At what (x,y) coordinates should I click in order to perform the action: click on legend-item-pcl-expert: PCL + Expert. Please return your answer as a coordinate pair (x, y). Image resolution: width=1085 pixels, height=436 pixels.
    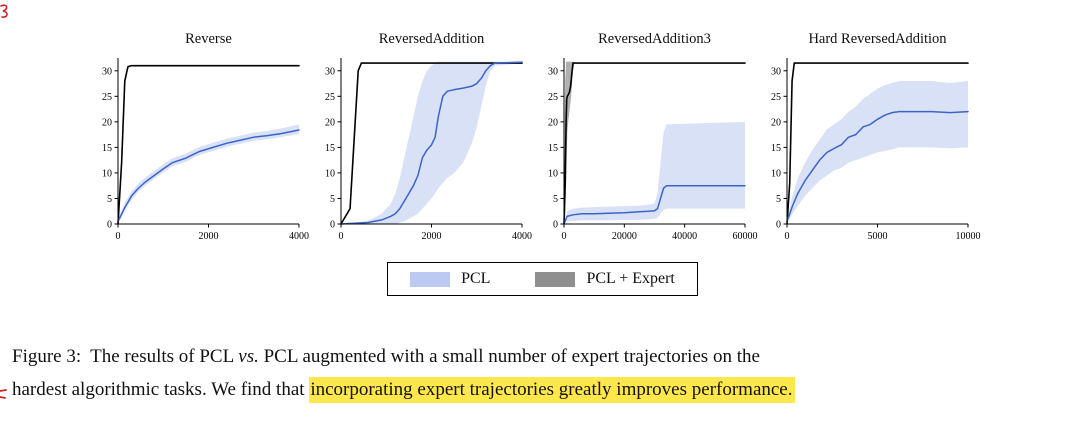
    Looking at the image, I should click on (605, 279).